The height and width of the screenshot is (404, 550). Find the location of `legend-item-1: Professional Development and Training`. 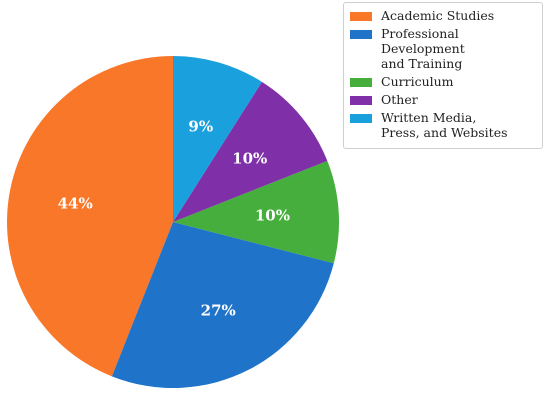

legend-item-1: Professional Development and Training is located at coordinates (443, 48).